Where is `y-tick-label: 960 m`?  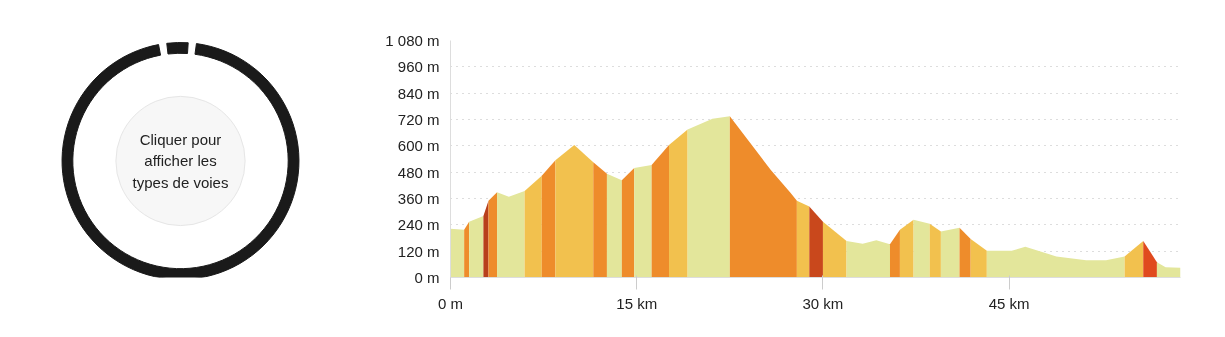
y-tick-label: 960 m is located at coordinates (418, 67).